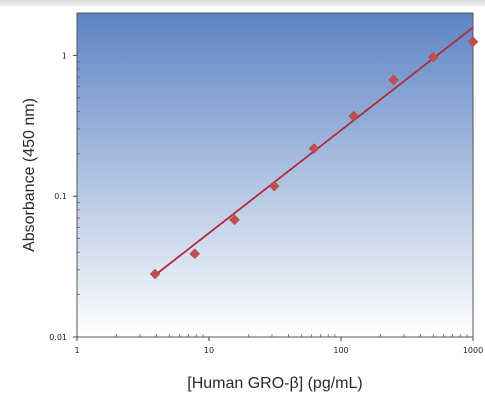 This screenshot has width=485, height=395. I want to click on y-tick-label: 0.01, so click(58, 337).